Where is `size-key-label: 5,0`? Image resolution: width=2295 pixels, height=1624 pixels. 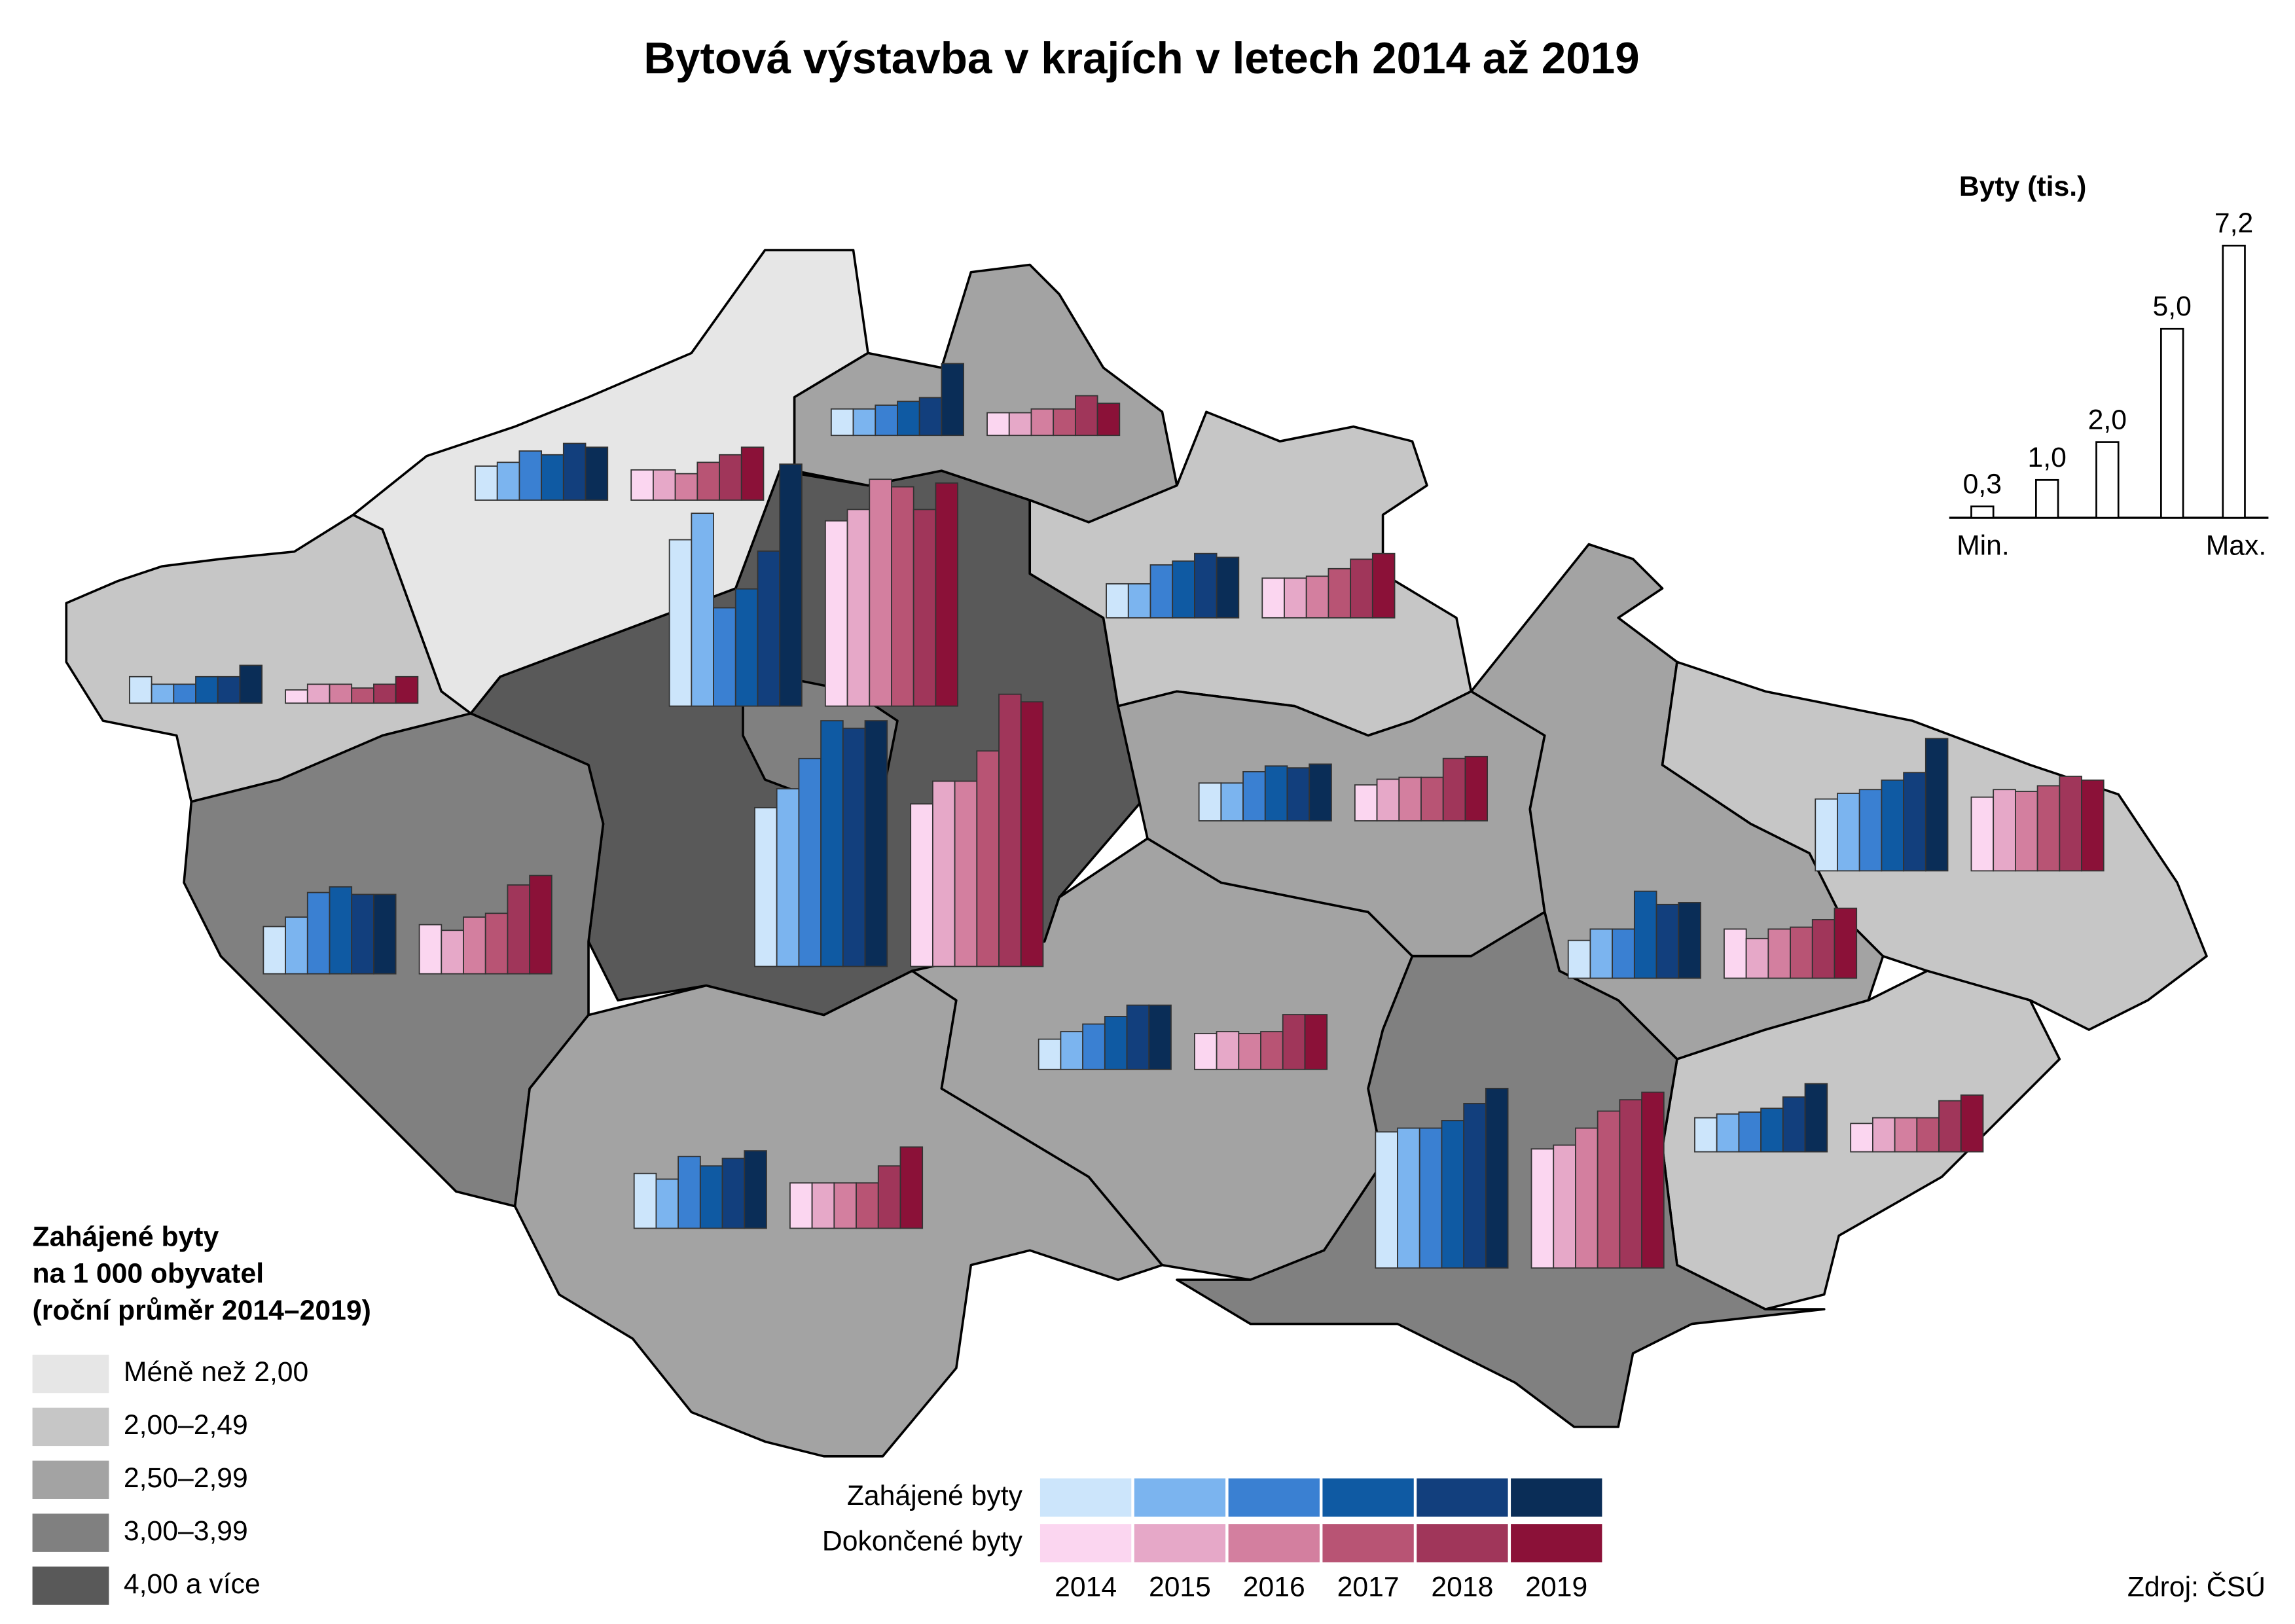 size-key-label: 5,0 is located at coordinates (2172, 306).